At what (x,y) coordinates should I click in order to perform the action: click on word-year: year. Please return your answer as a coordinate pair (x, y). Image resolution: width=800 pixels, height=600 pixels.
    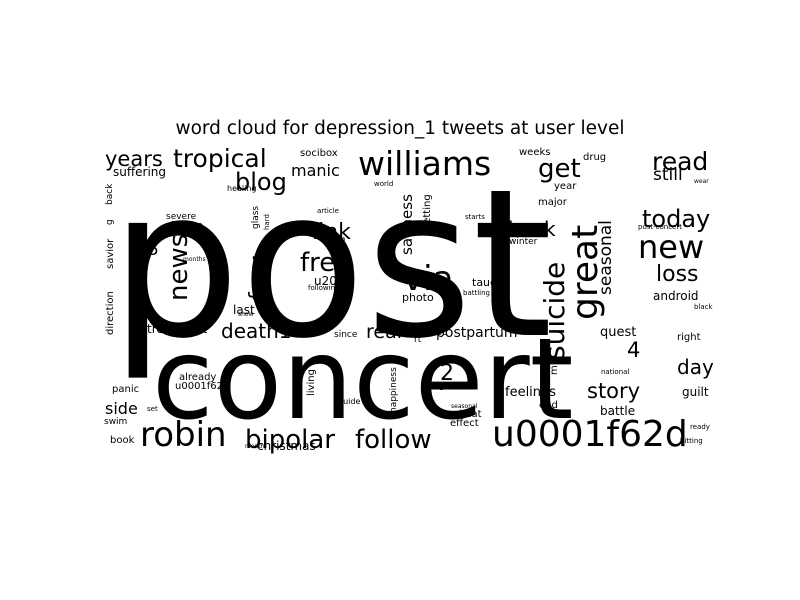
    Looking at the image, I should click on (565, 186).